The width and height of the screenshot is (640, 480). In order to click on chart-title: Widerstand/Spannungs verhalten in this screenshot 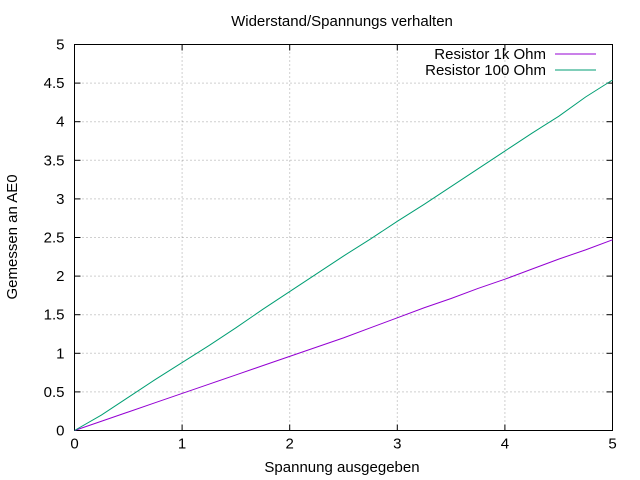, I will do `click(342, 21)`.